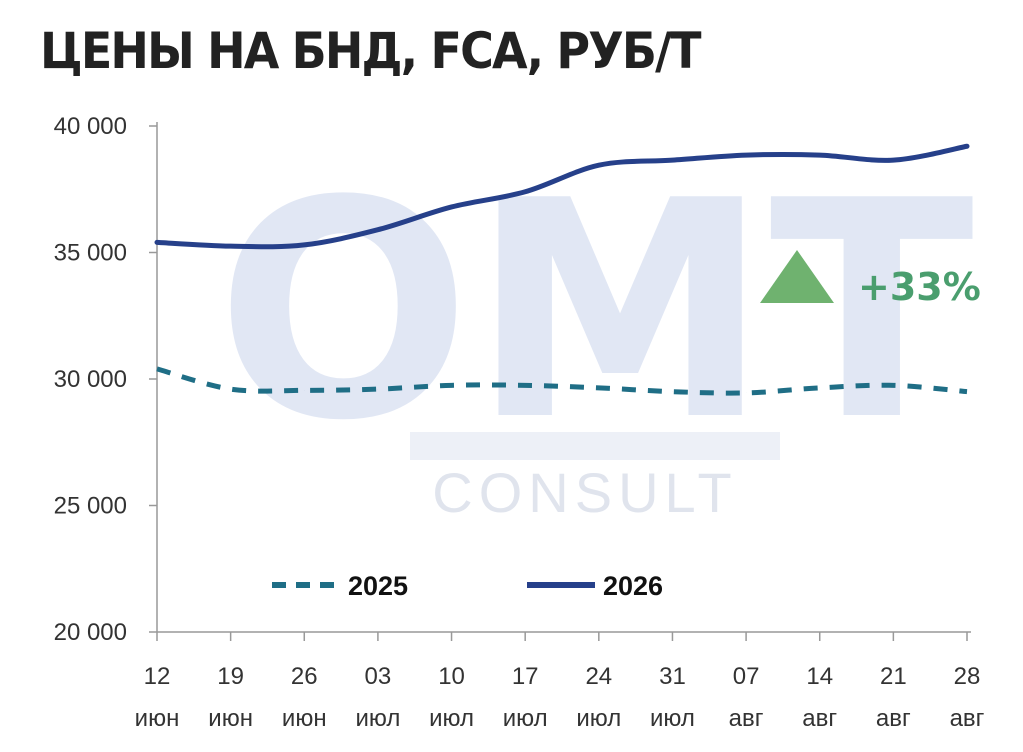 The width and height of the screenshot is (1023, 752). I want to click on x-tick-label-day: 21, so click(893, 676).